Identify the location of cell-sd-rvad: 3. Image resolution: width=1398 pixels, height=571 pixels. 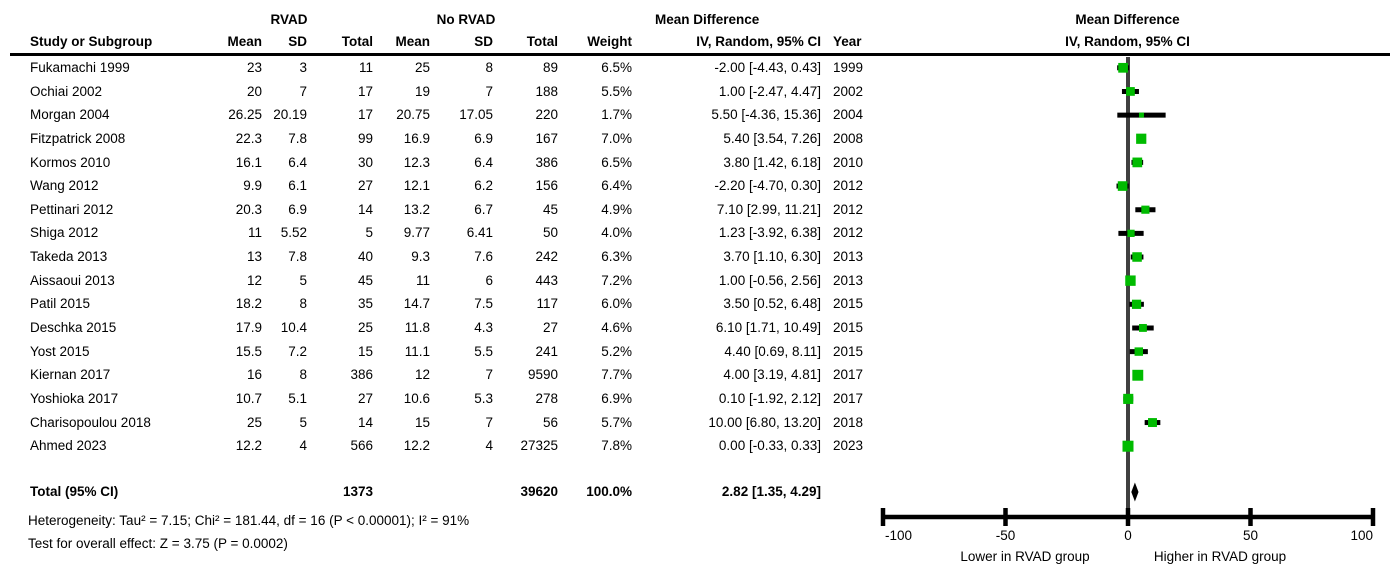
(303, 67).